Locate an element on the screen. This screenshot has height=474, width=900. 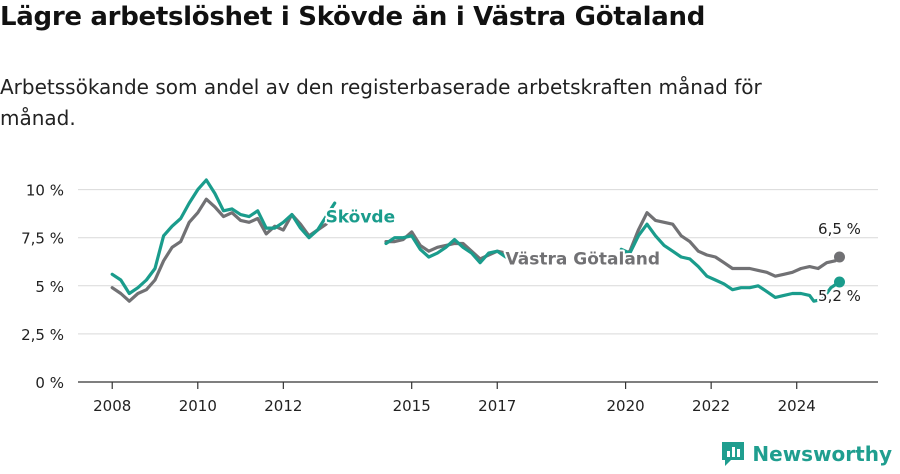
x-tick-label: 2010 is located at coordinates (198, 406).